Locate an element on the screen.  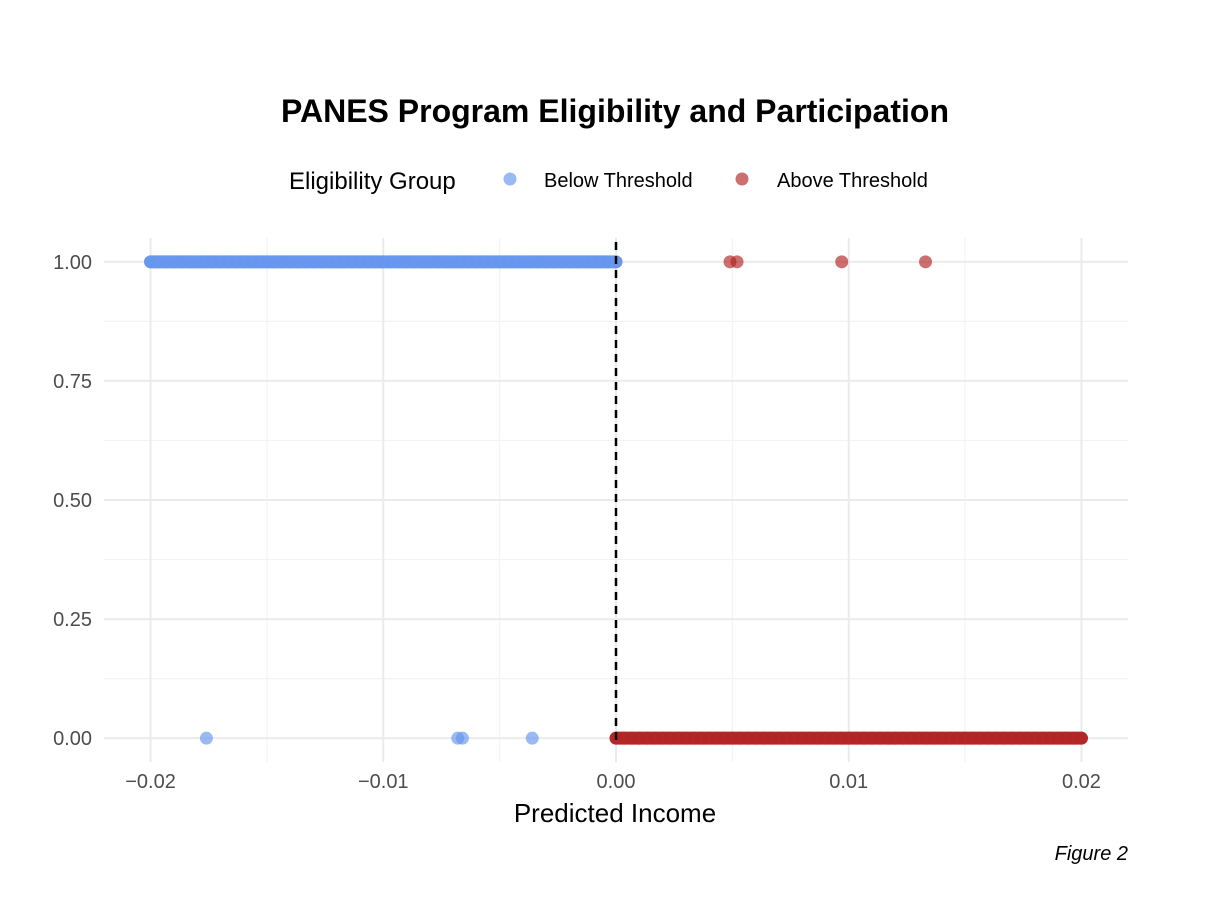
x-tick-label: −0.01 is located at coordinates (383, 782).